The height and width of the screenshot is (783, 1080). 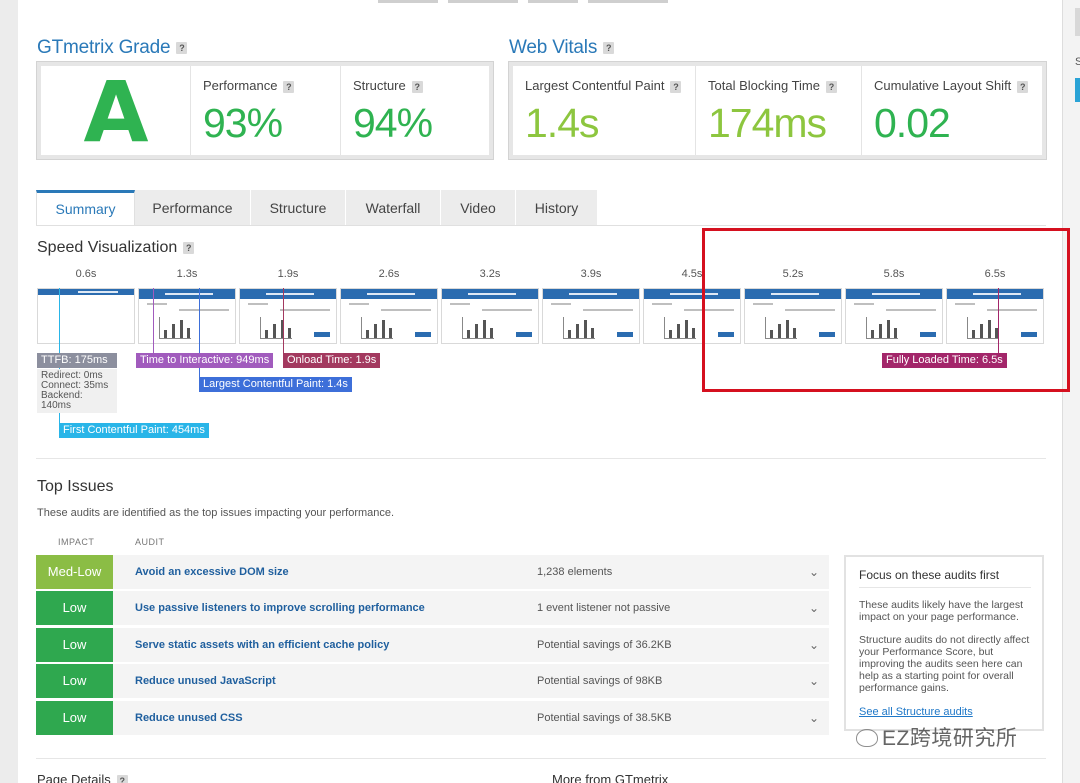 What do you see at coordinates (1077, 90) in the screenshot?
I see `sidebar-button-edge` at bounding box center [1077, 90].